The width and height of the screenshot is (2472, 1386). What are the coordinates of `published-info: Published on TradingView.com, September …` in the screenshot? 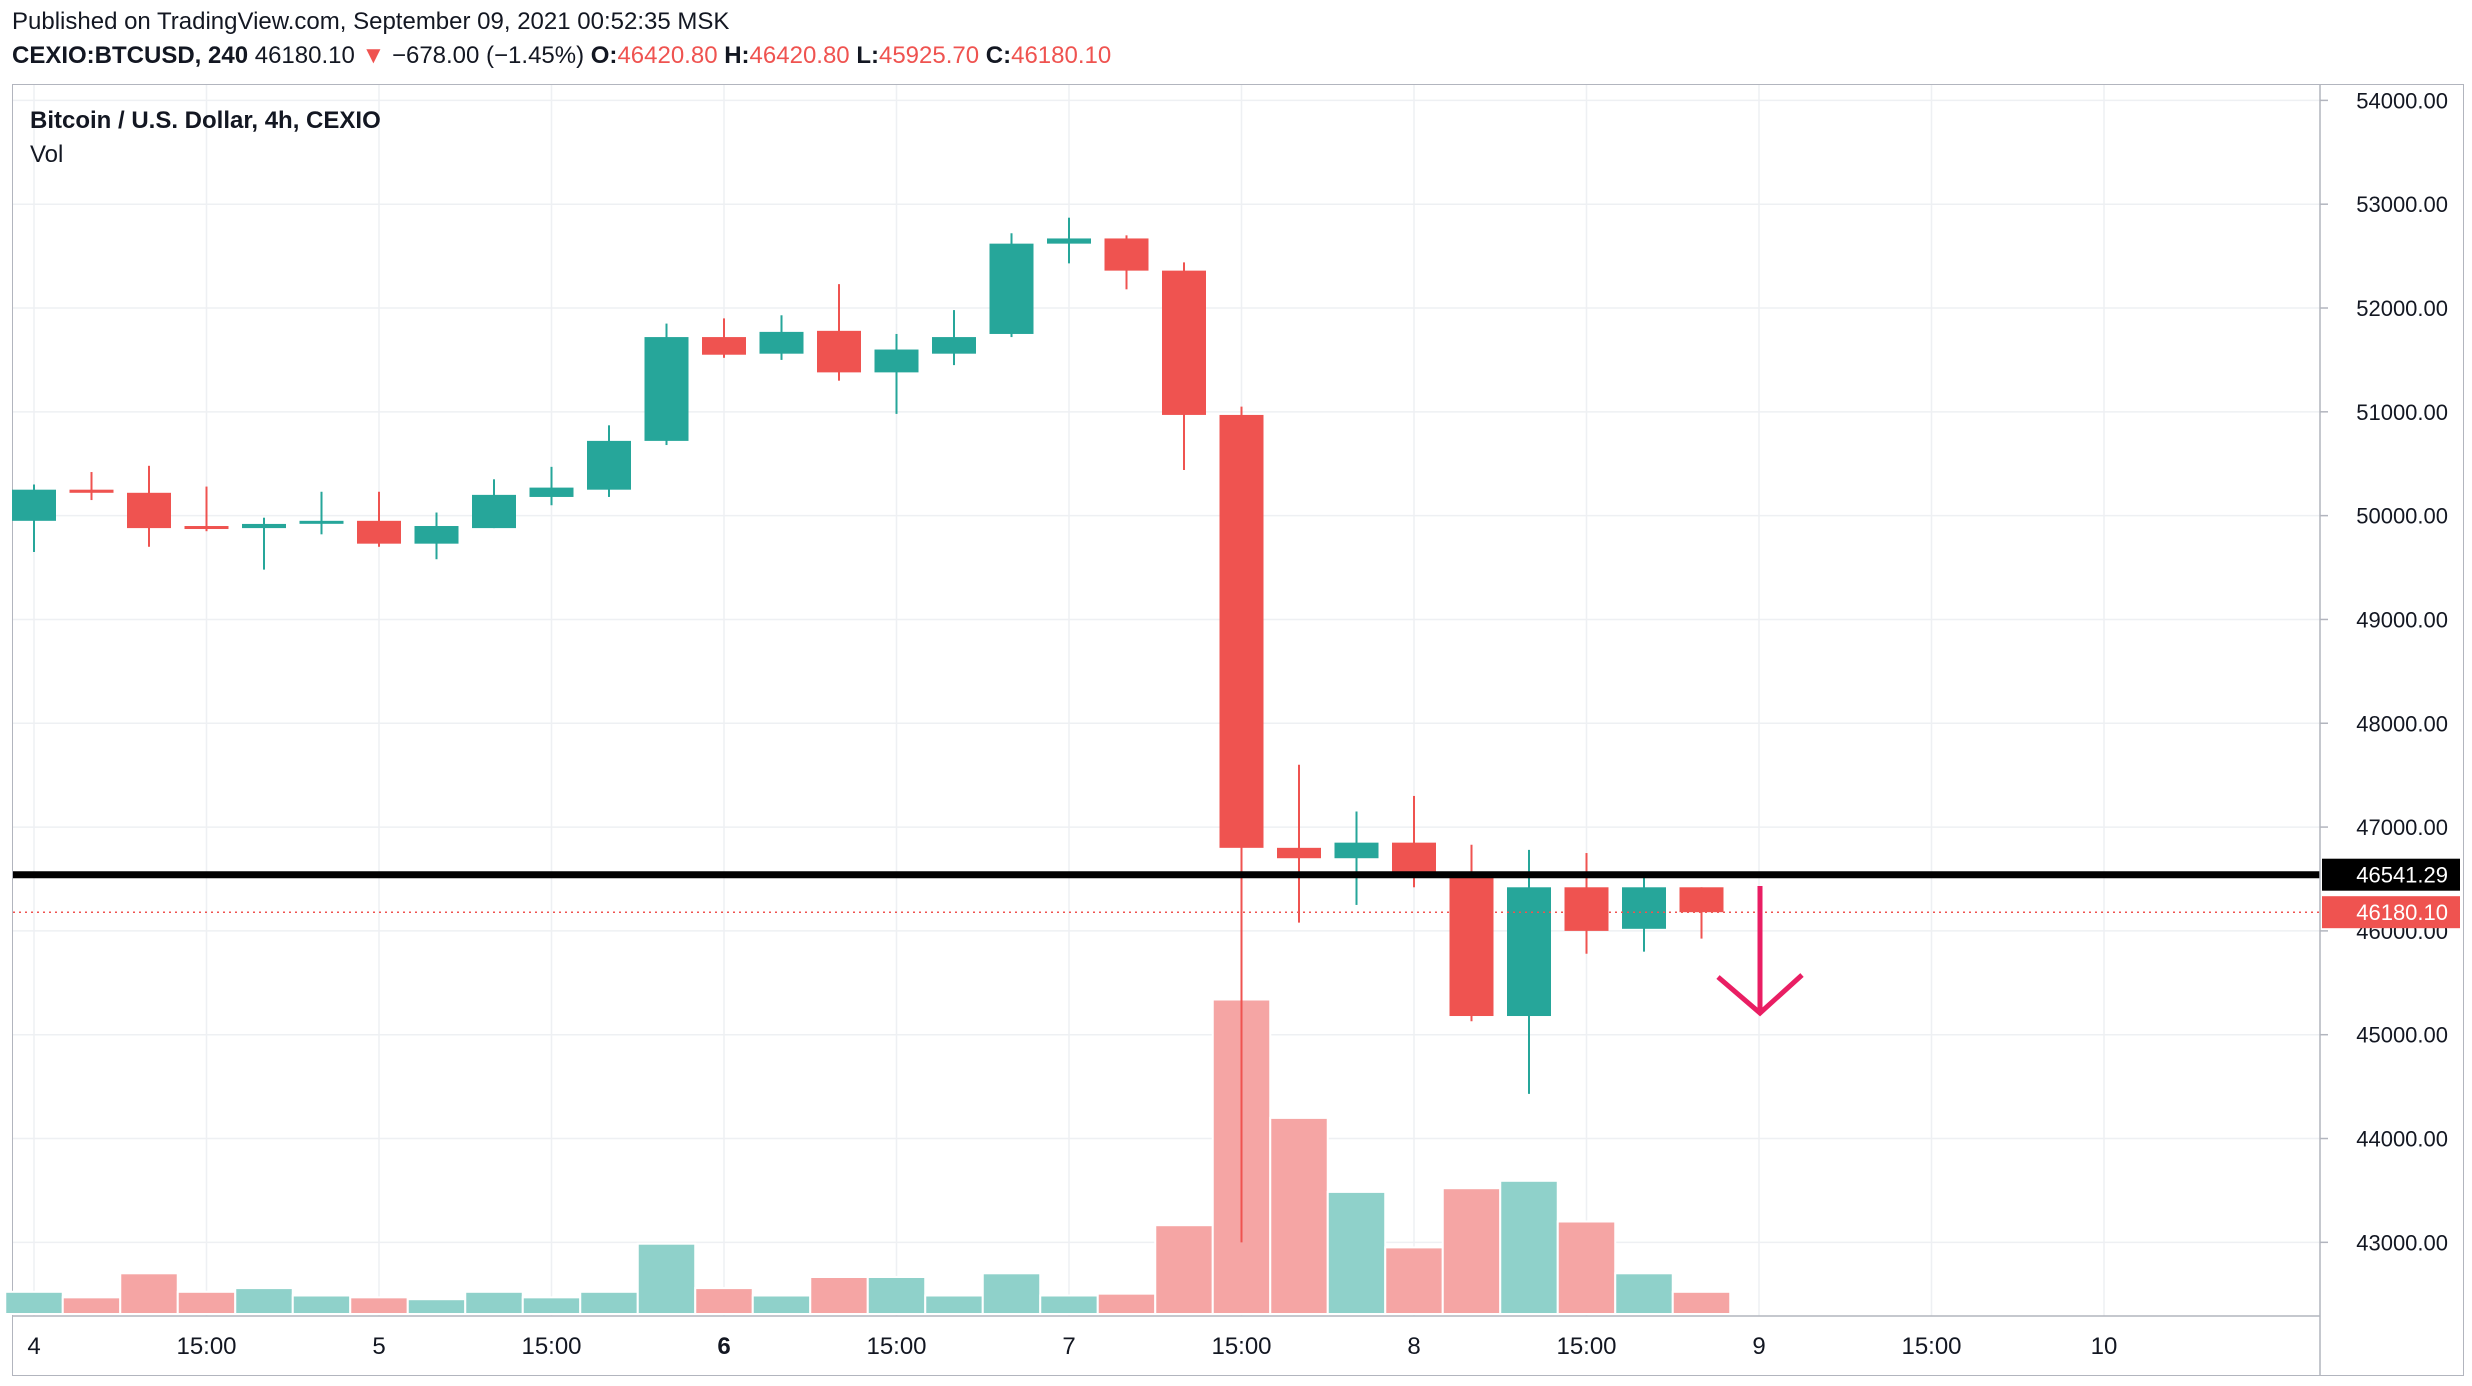 It's located at (371, 21).